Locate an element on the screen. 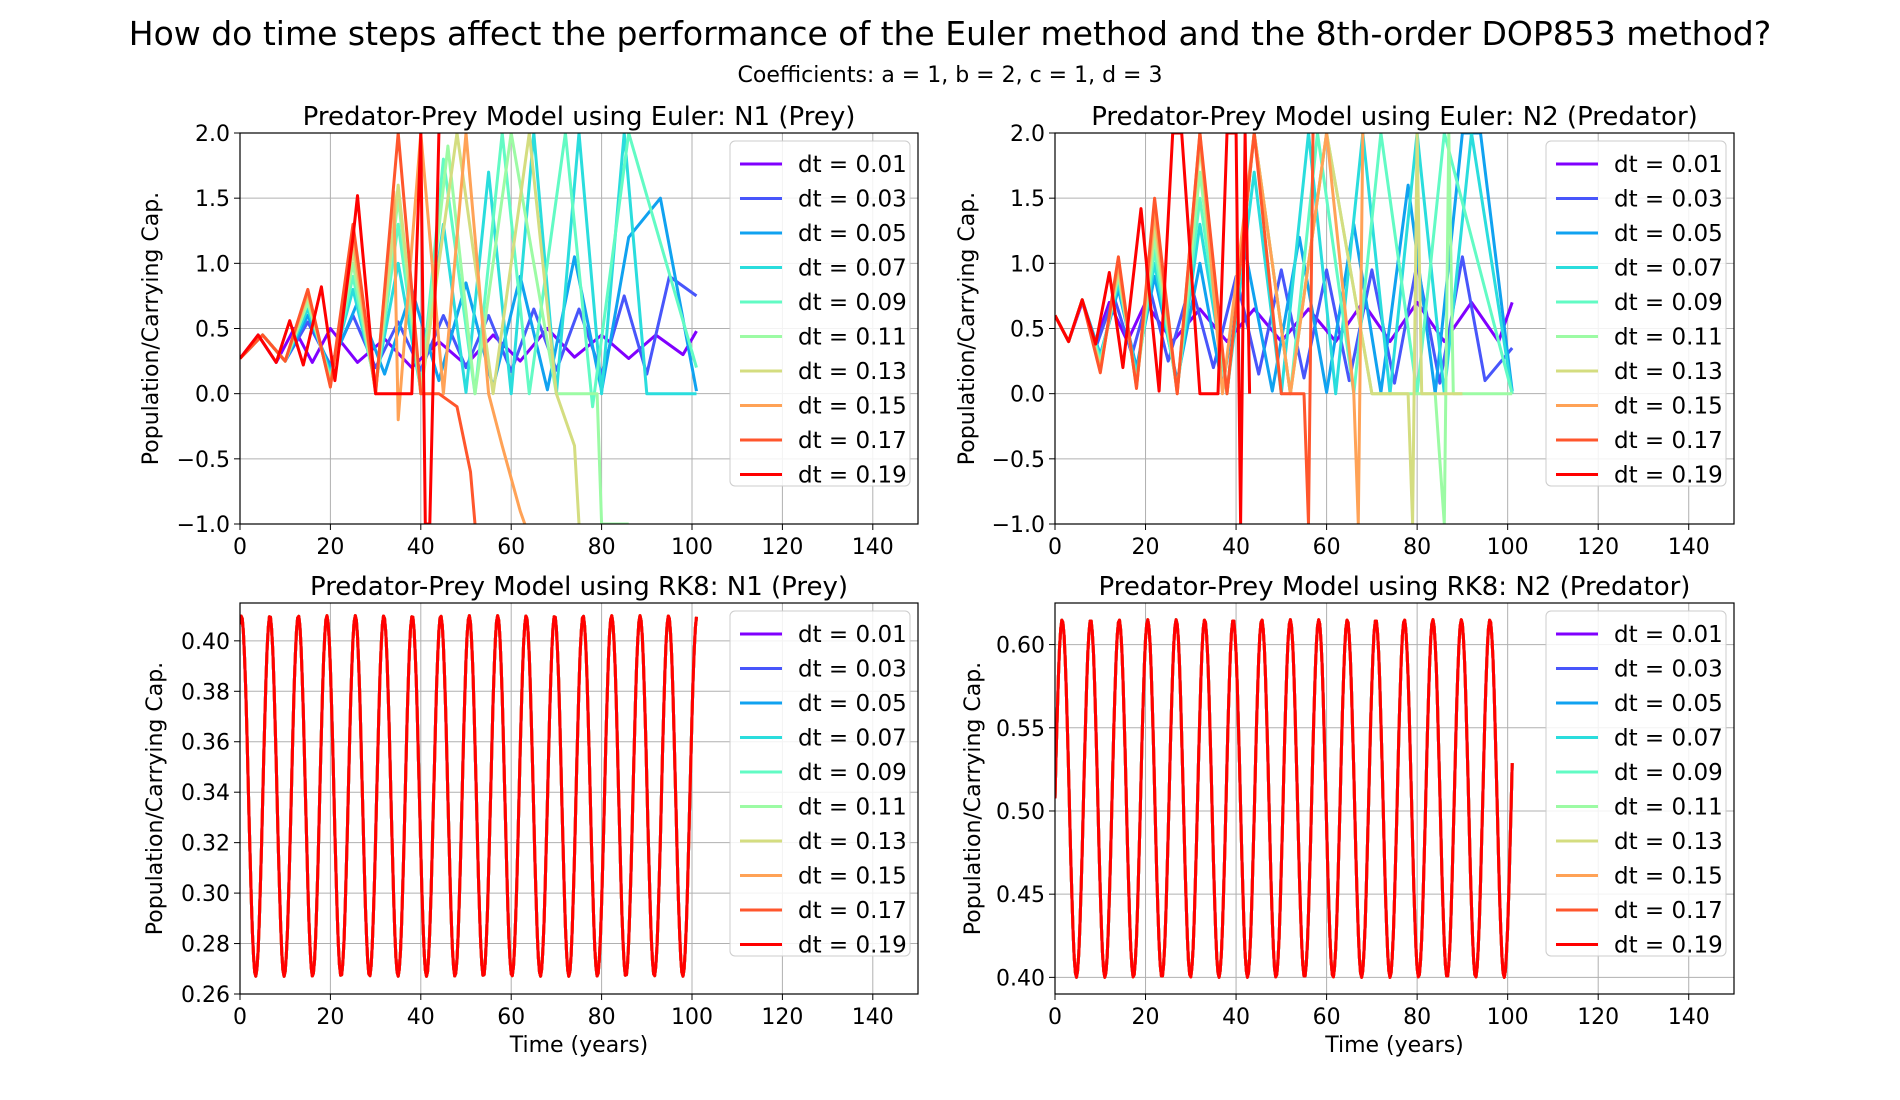  y-tick-label: 0.32 is located at coordinates (205, 844).